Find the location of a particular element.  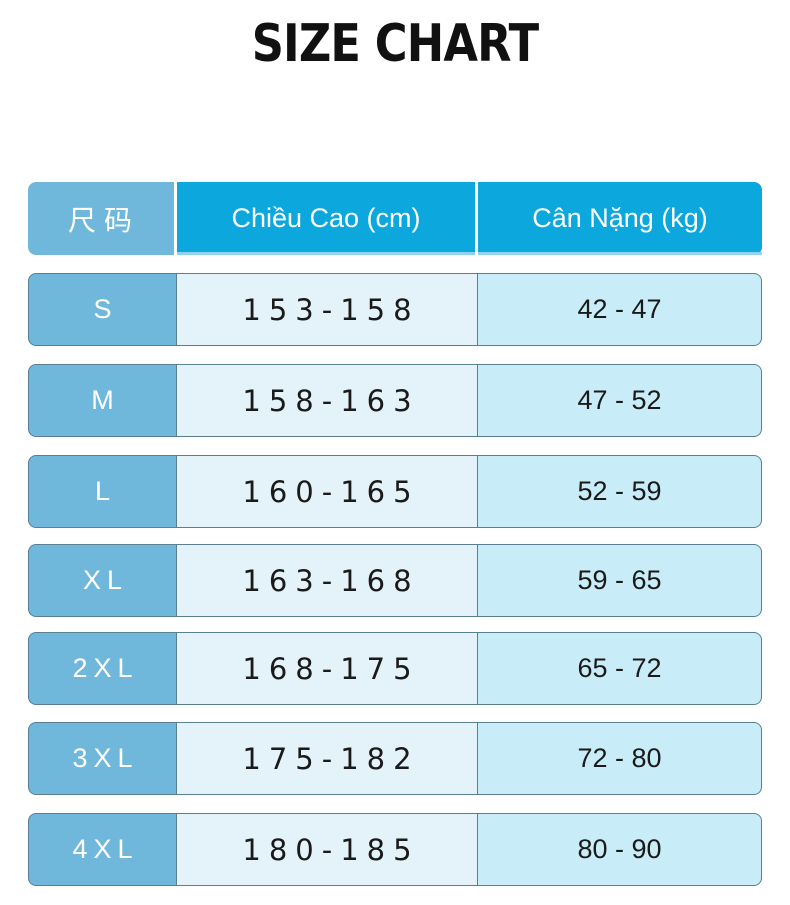

table-row: 3XL 175-182 72 - 80 is located at coordinates (395, 758).